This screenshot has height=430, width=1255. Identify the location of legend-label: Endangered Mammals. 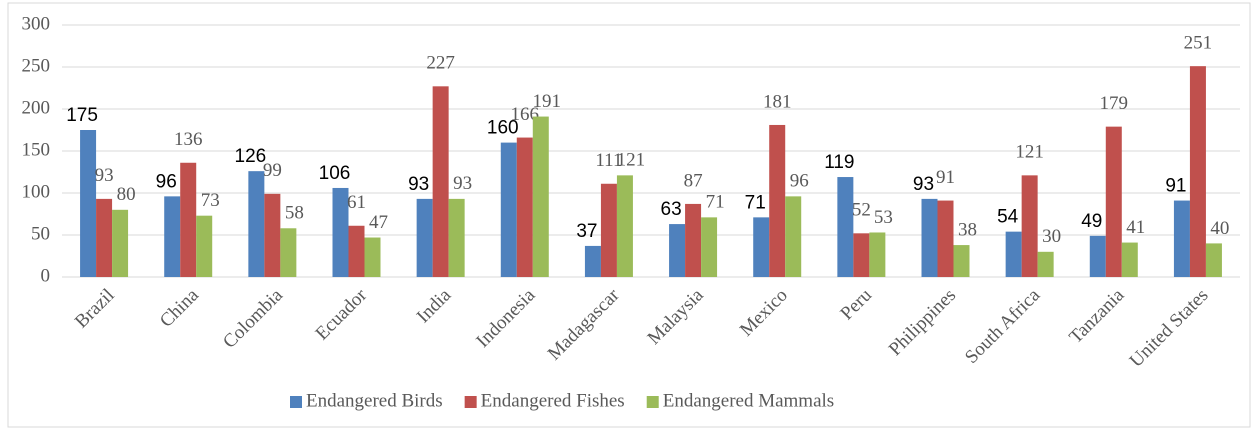
(748, 400).